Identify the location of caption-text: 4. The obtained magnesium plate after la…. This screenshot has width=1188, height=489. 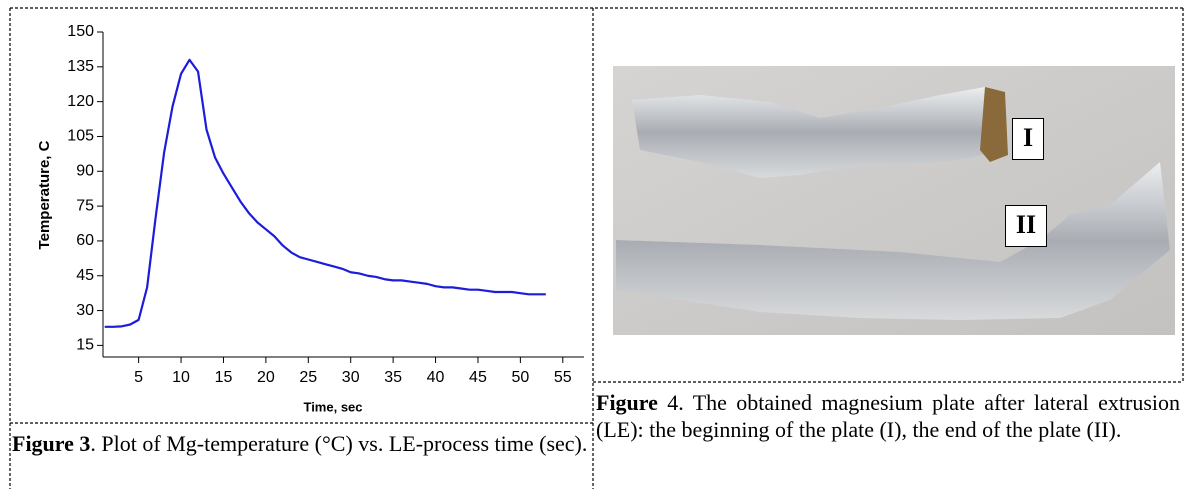
(888, 416).